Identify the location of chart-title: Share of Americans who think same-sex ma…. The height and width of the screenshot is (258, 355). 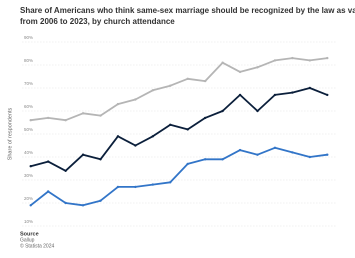
(187, 16).